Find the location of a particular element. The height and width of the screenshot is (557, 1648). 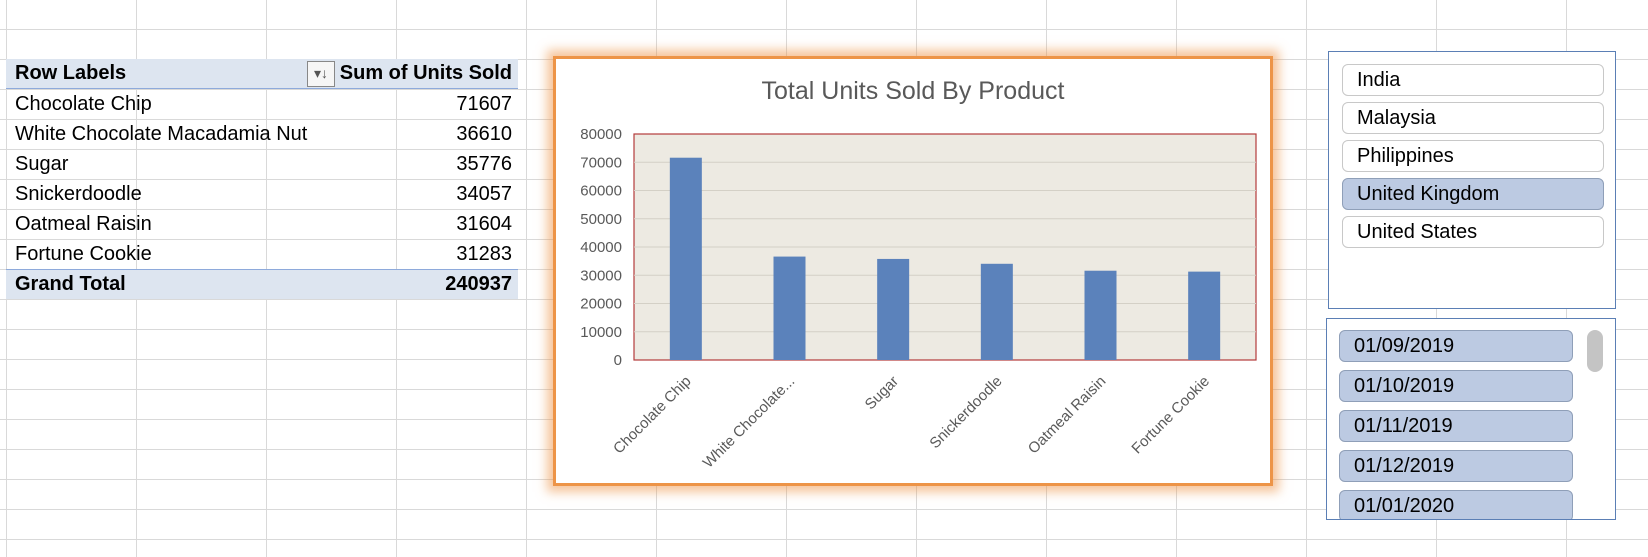

slicer-item-date: 01/09/2019 is located at coordinates (1456, 346).